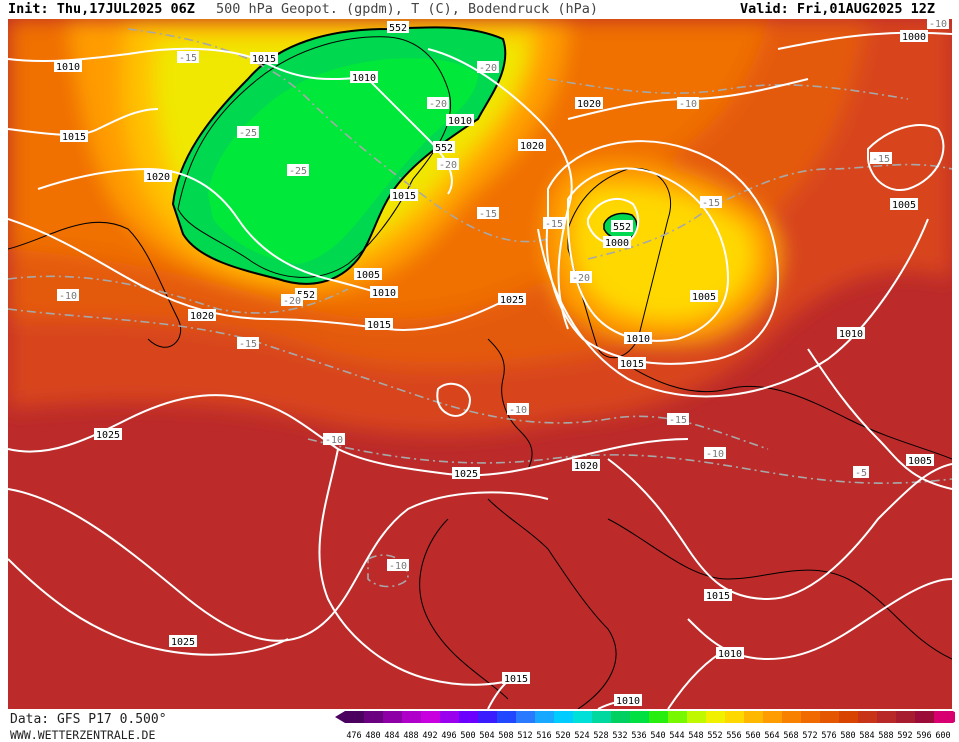 The image size is (959, 742). What do you see at coordinates (657, 736) in the screenshot?
I see `legend-value: 540` at bounding box center [657, 736].